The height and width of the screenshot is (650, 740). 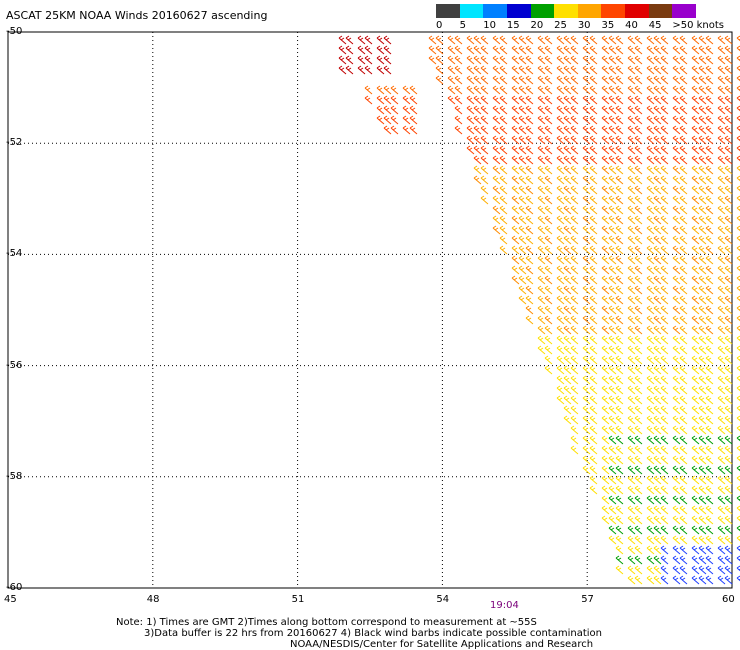 I want to click on legend-label: 25, so click(x=560, y=25).